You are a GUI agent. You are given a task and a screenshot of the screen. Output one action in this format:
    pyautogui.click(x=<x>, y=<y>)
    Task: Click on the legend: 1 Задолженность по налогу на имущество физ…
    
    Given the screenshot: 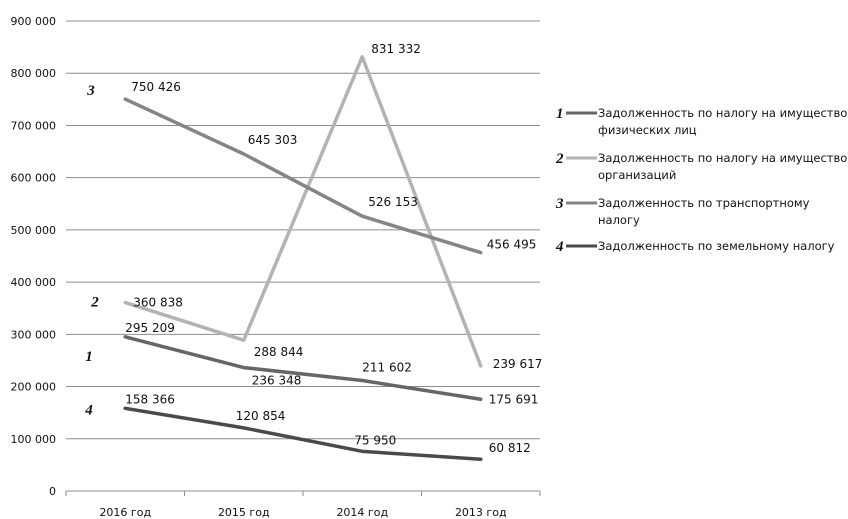 What is the action you would take?
    pyautogui.click(x=701, y=180)
    